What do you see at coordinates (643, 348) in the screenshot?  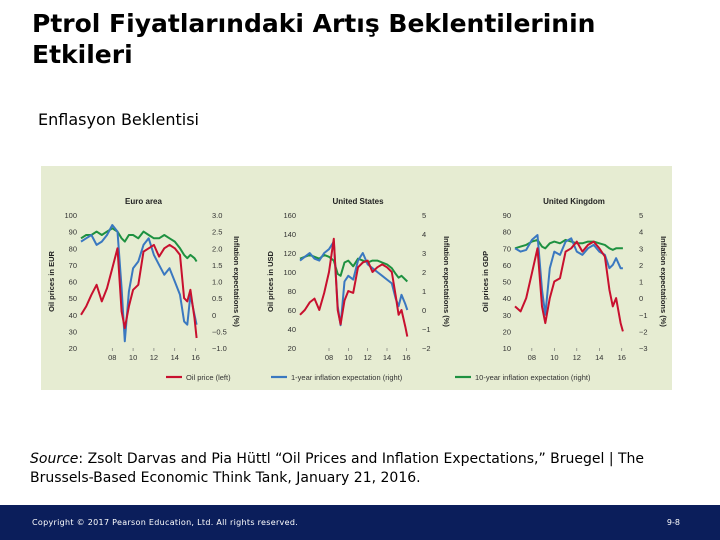 I see `y2-tick-label: −3` at bounding box center [643, 348].